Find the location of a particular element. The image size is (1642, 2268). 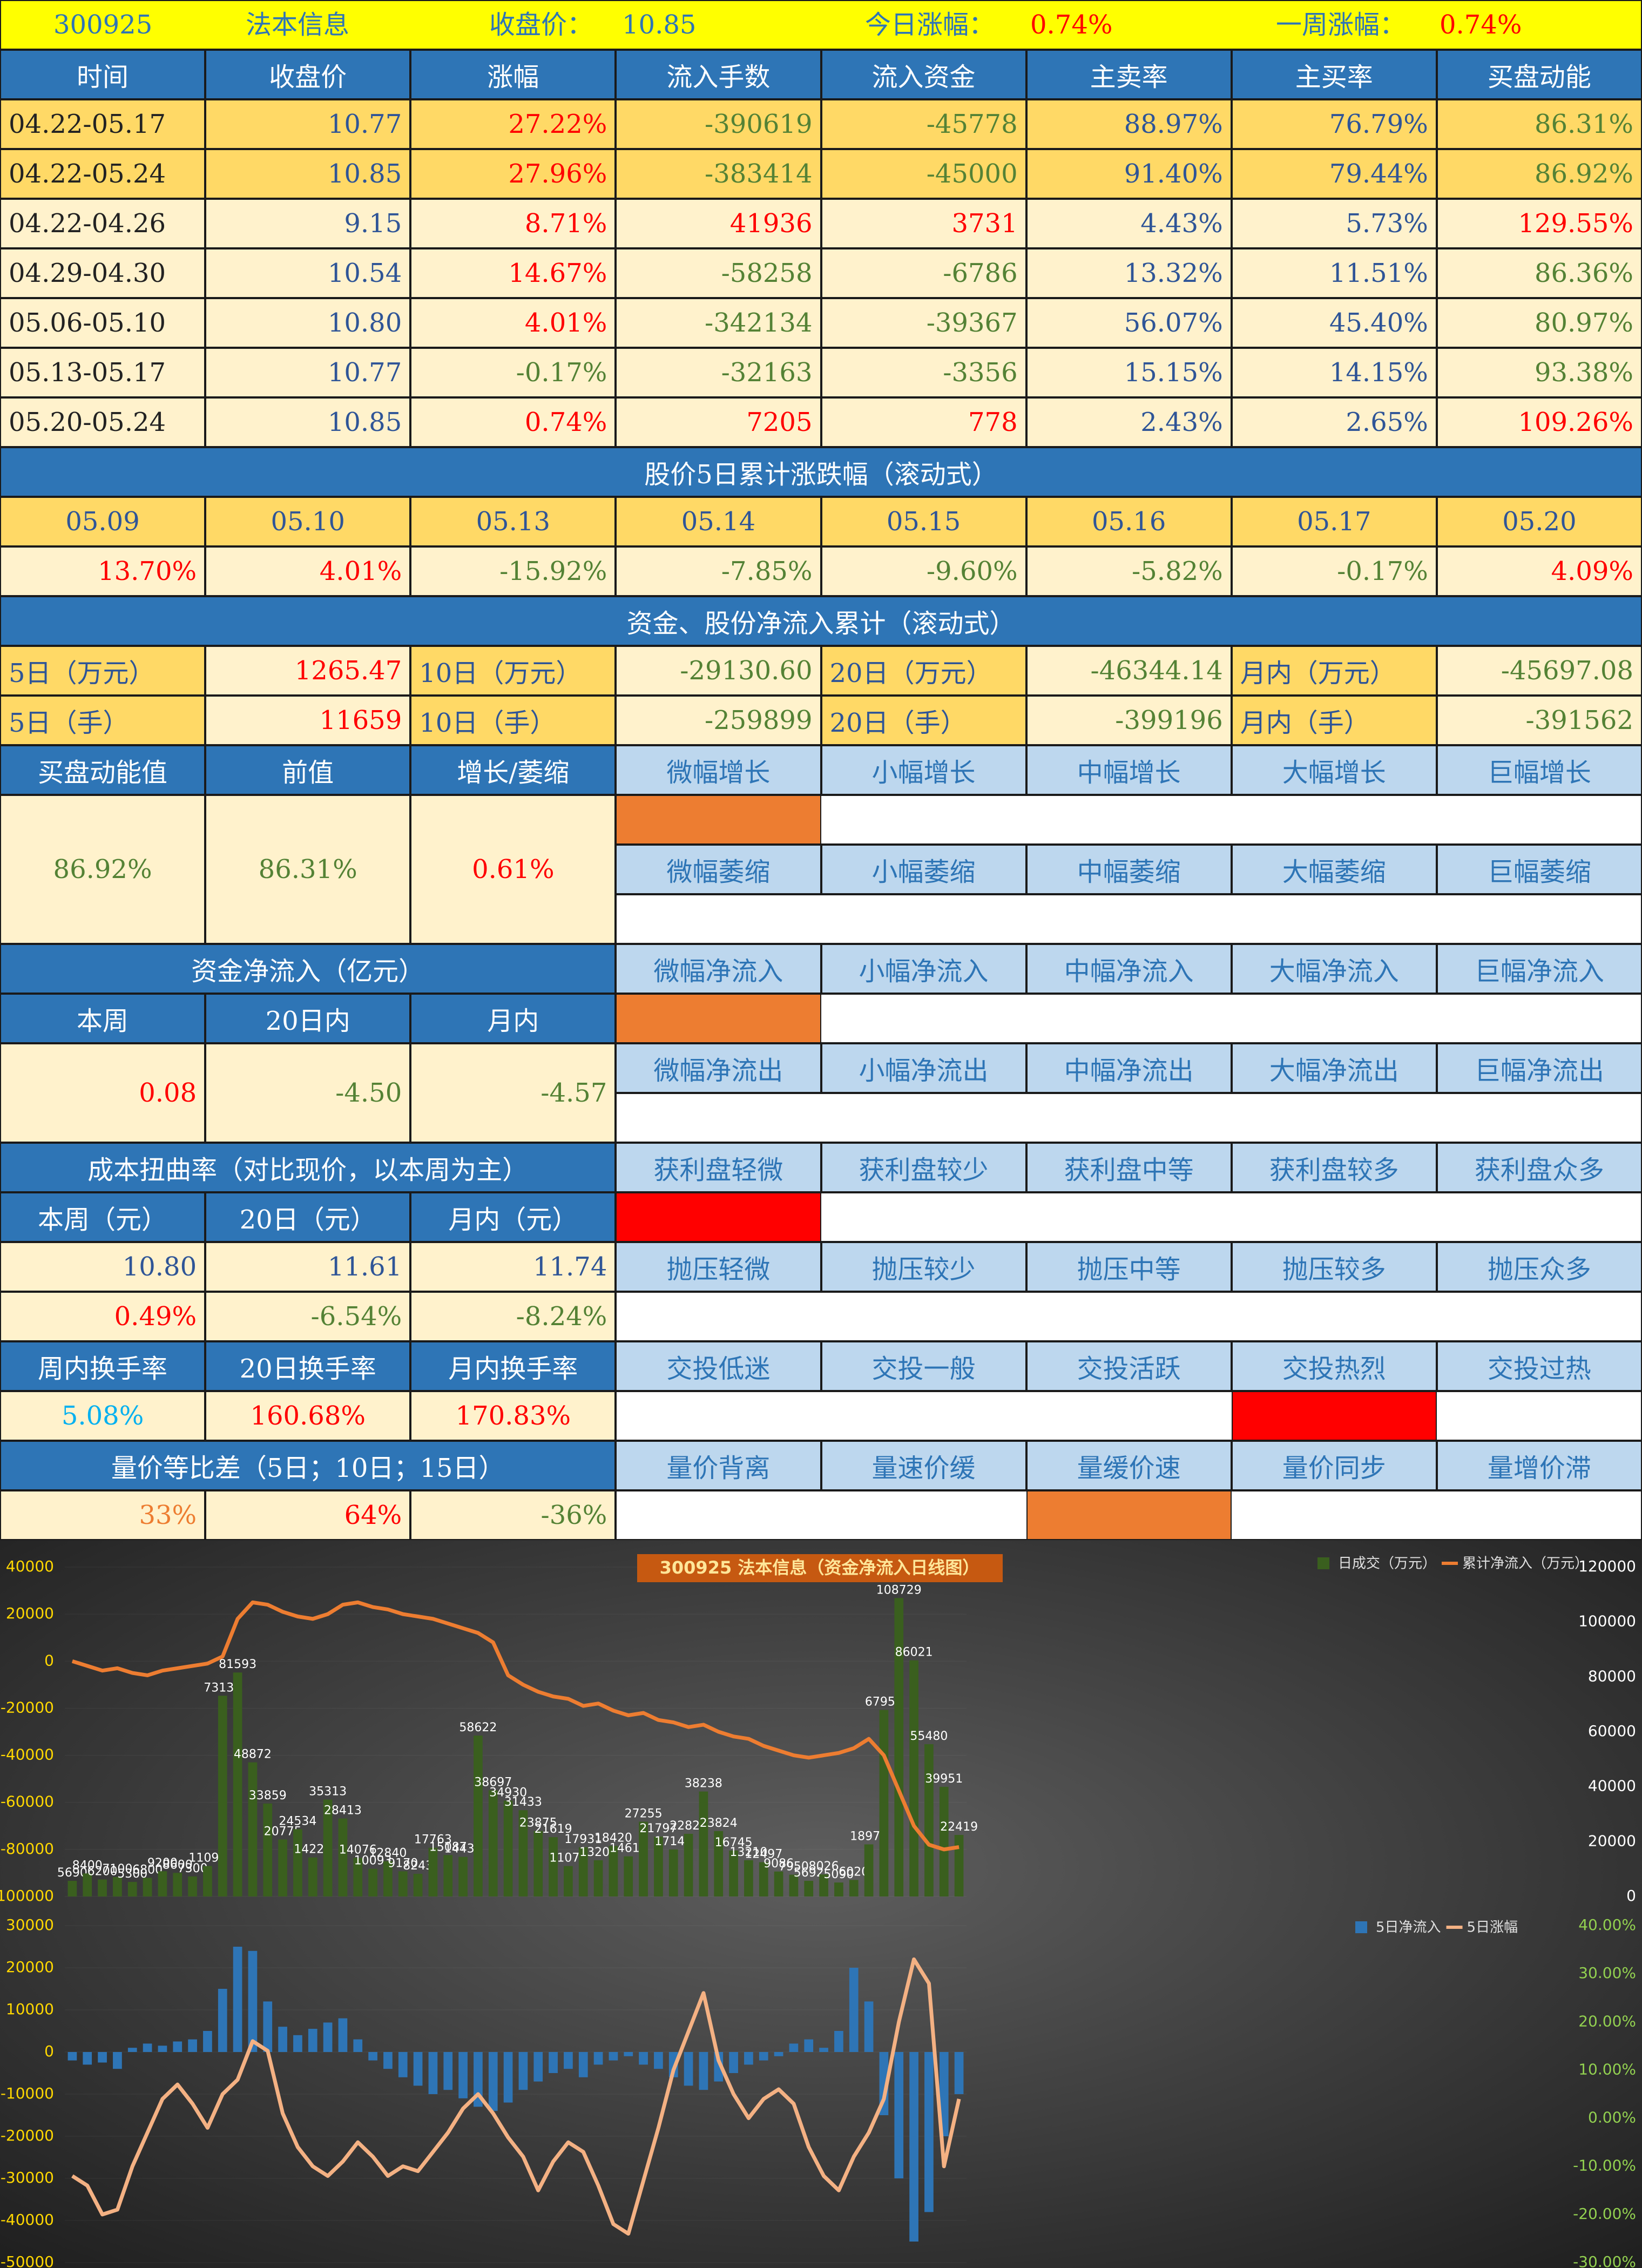

indicator-label: 获利盘中等 is located at coordinates (1129, 1167).